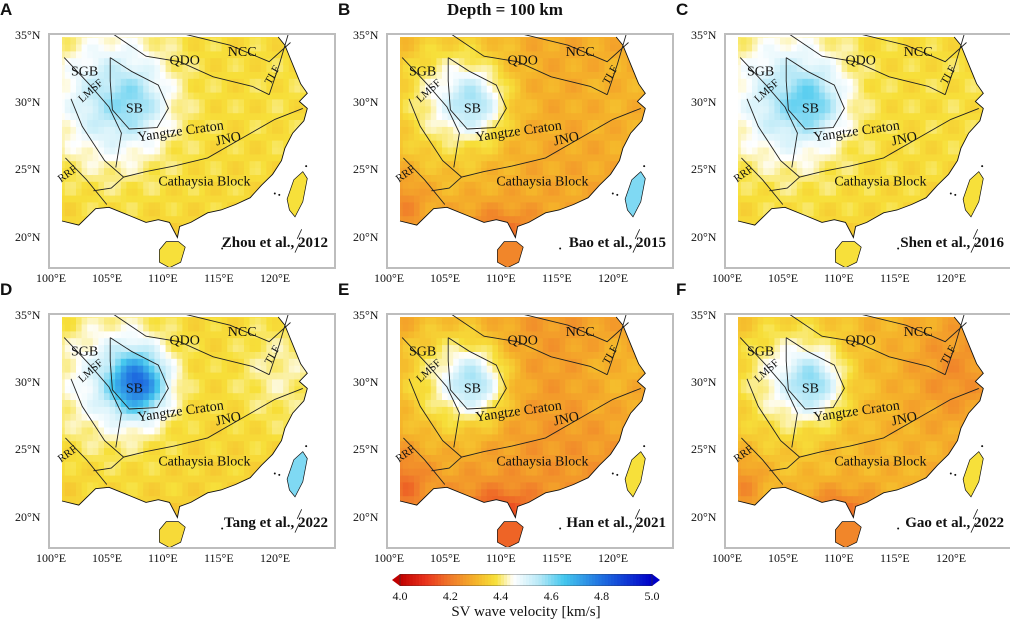 This screenshot has height=626, width=1010. What do you see at coordinates (107, 278) in the screenshot?
I see `lon-tick-label: 105°E` at bounding box center [107, 278].